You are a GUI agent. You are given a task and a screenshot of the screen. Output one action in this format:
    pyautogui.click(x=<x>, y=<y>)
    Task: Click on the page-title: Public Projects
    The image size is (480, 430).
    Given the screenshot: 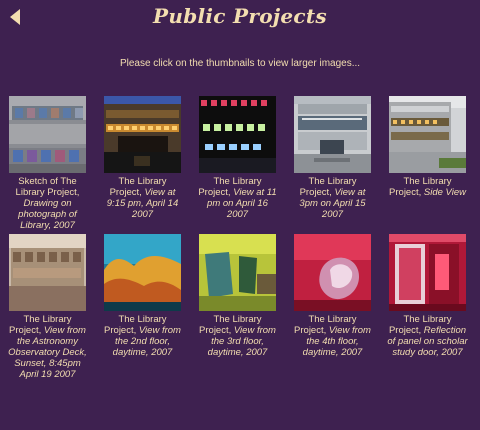 What is the action you would take?
    pyautogui.click(x=240, y=16)
    